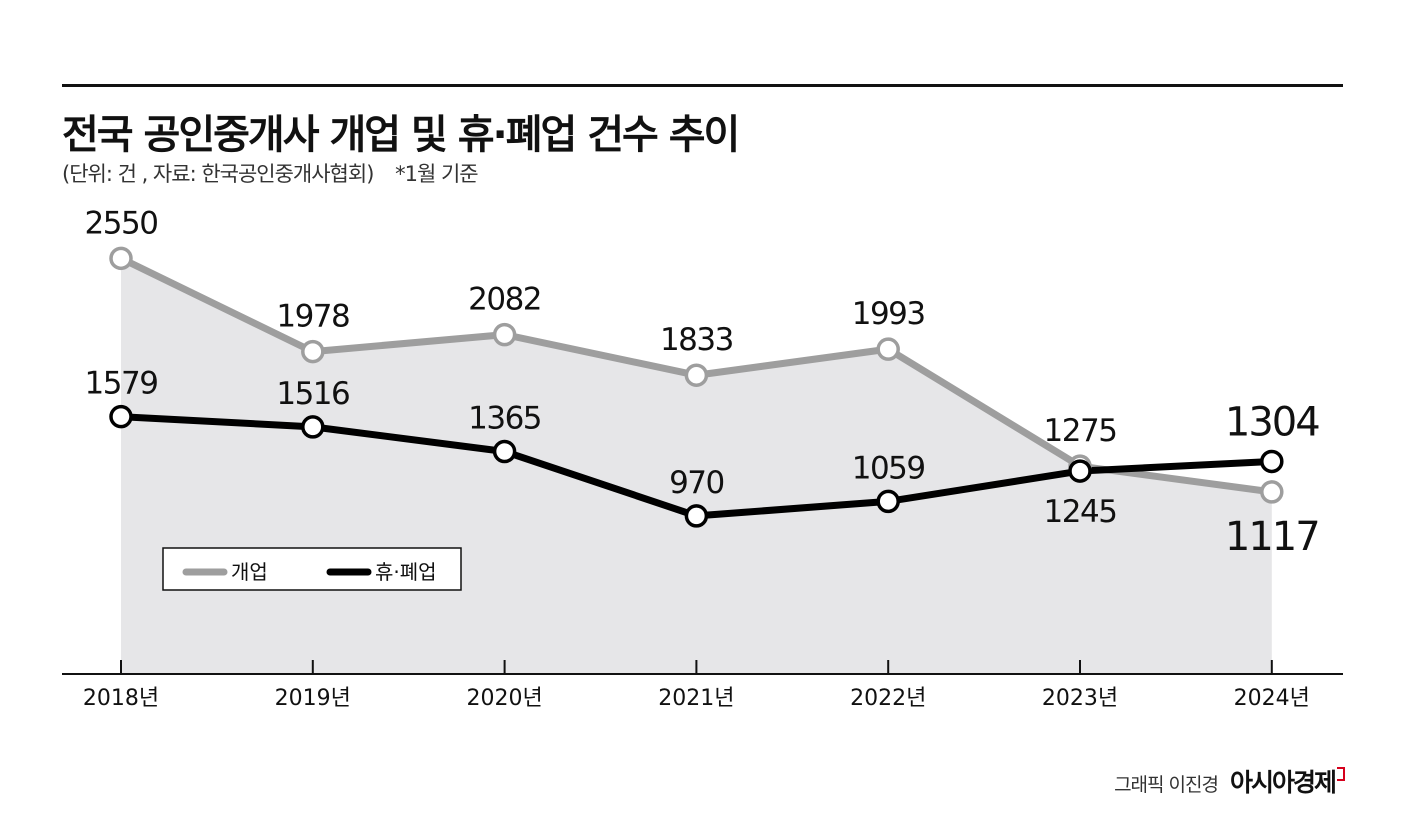 This screenshot has height=817, width=1407. What do you see at coordinates (121, 384) in the screenshot?
I see `data-label-closed: 1579` at bounding box center [121, 384].